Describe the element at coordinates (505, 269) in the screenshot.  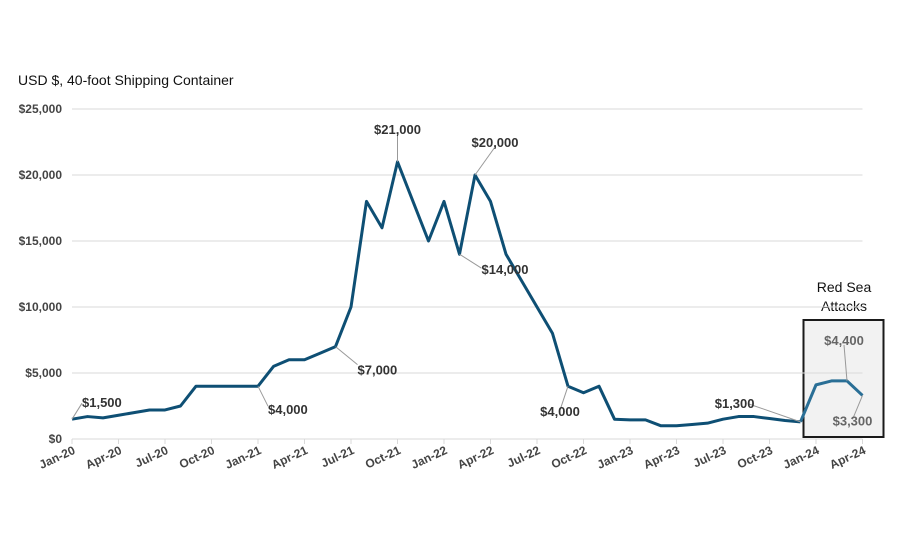
I see `data-label: $14,000` at that location.